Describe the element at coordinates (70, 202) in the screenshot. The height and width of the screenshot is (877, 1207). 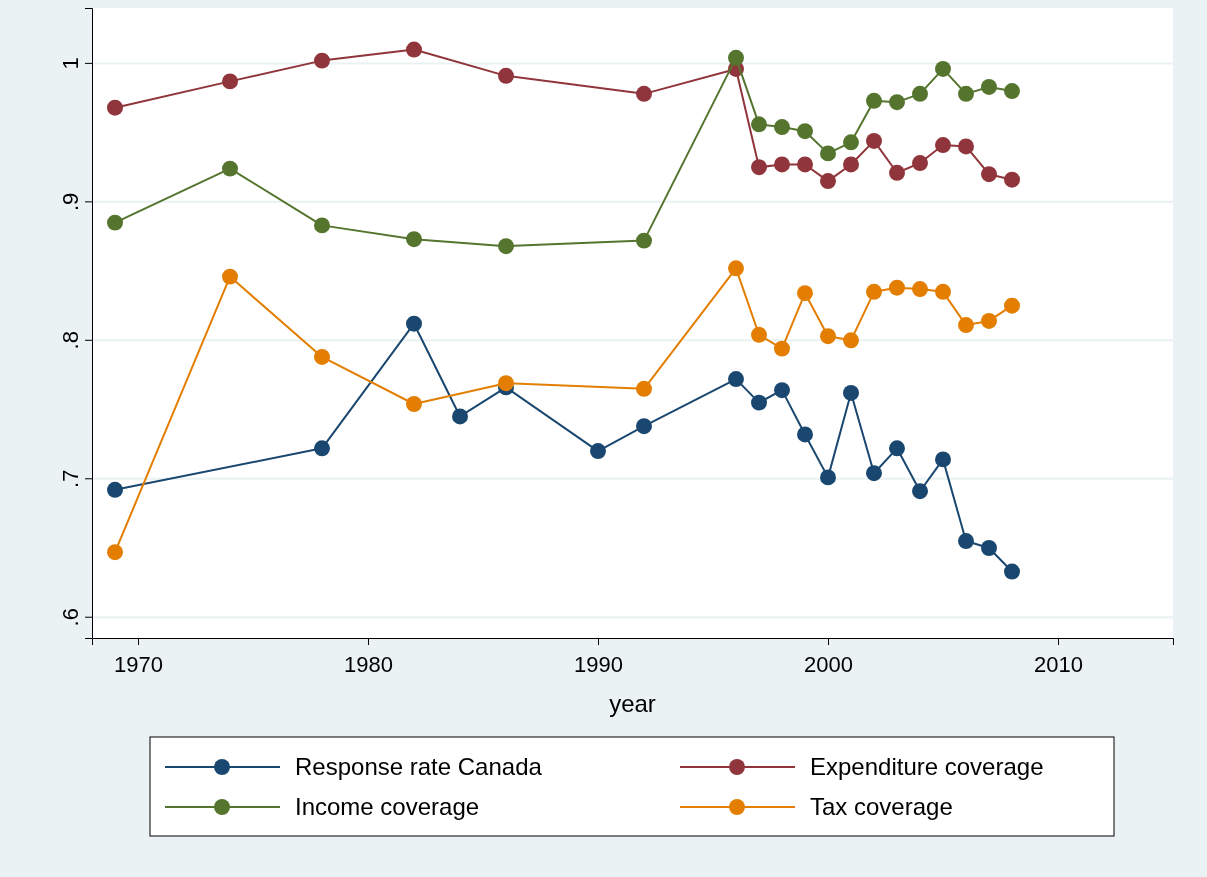
I see `y-tick-label: .9` at that location.